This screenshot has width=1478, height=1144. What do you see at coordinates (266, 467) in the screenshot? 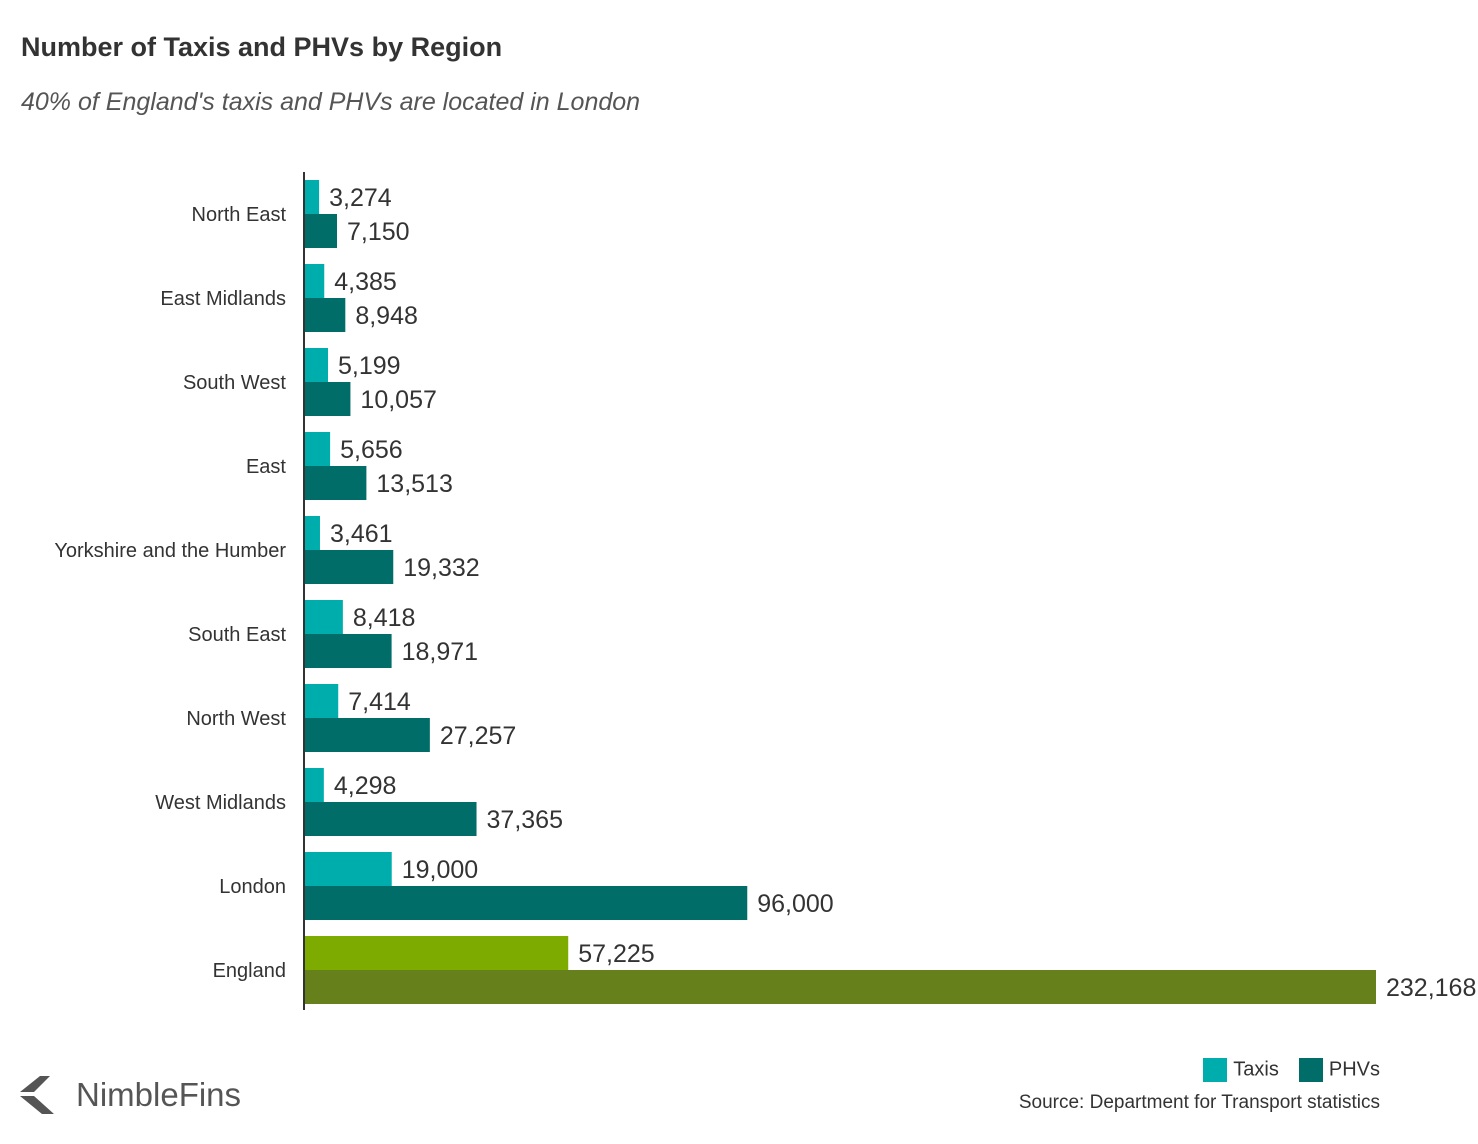
I see `category-label: East` at bounding box center [266, 467].